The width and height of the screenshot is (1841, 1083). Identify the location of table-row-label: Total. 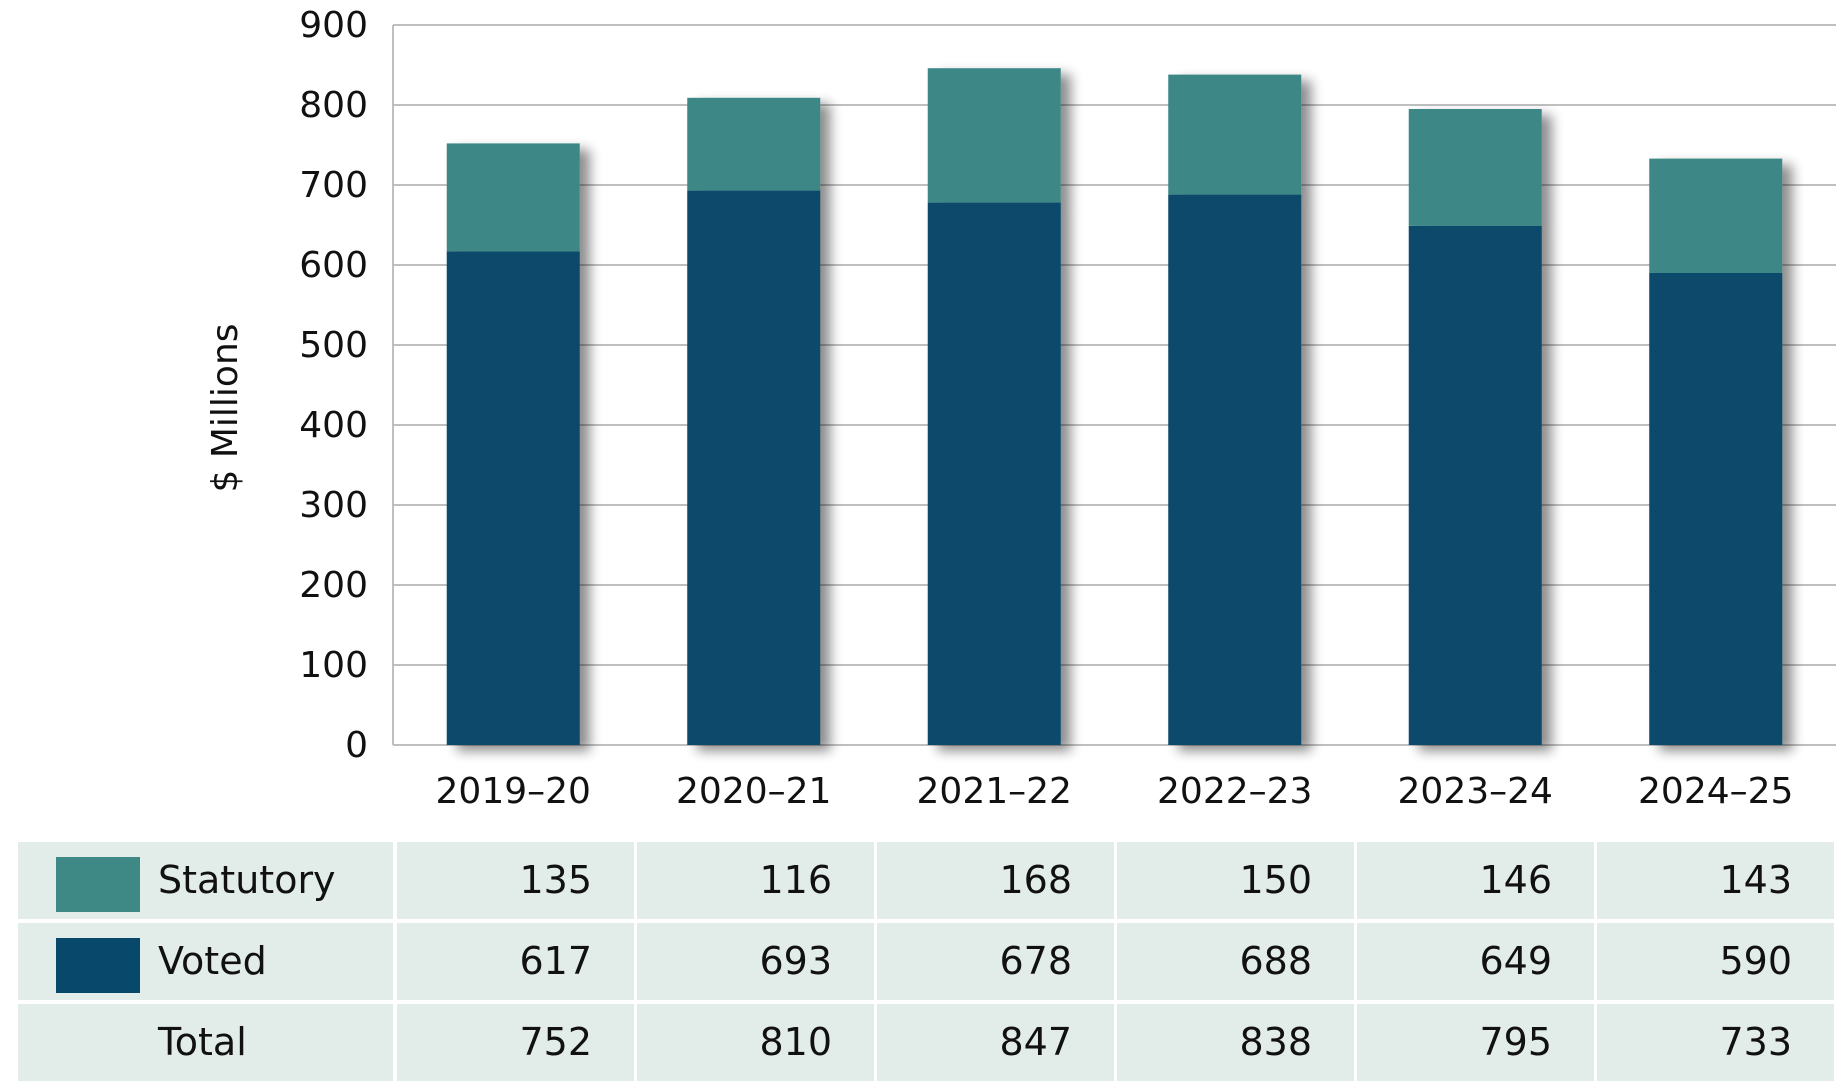
(202, 1042).